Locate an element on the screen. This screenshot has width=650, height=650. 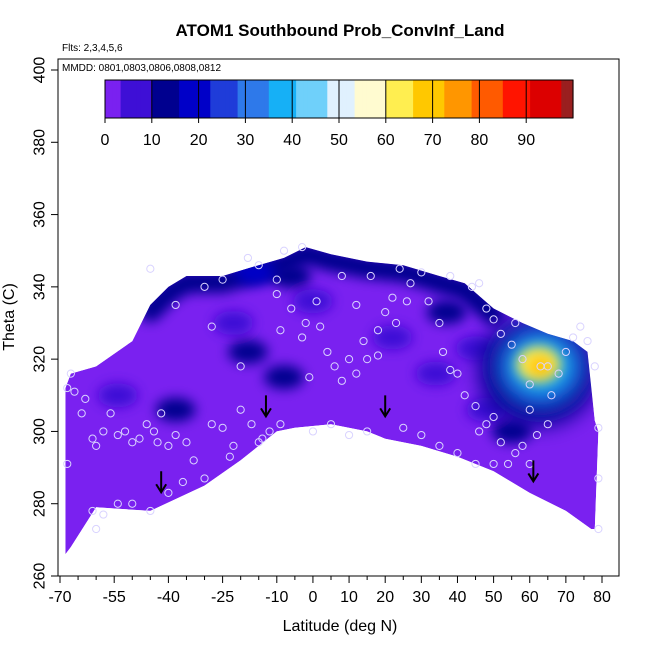
convective-core is located at coordinates (540, 366).